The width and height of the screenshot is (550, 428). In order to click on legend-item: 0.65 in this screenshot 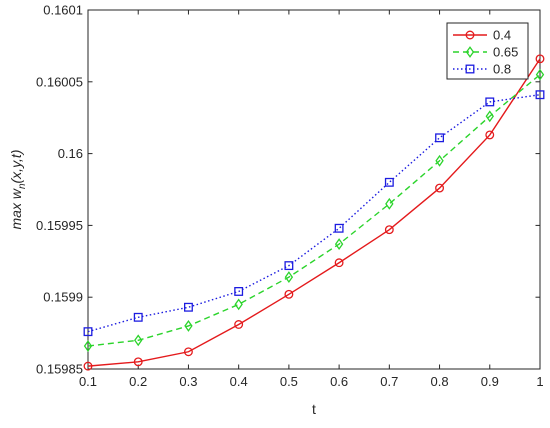, I will do `click(485, 52)`.